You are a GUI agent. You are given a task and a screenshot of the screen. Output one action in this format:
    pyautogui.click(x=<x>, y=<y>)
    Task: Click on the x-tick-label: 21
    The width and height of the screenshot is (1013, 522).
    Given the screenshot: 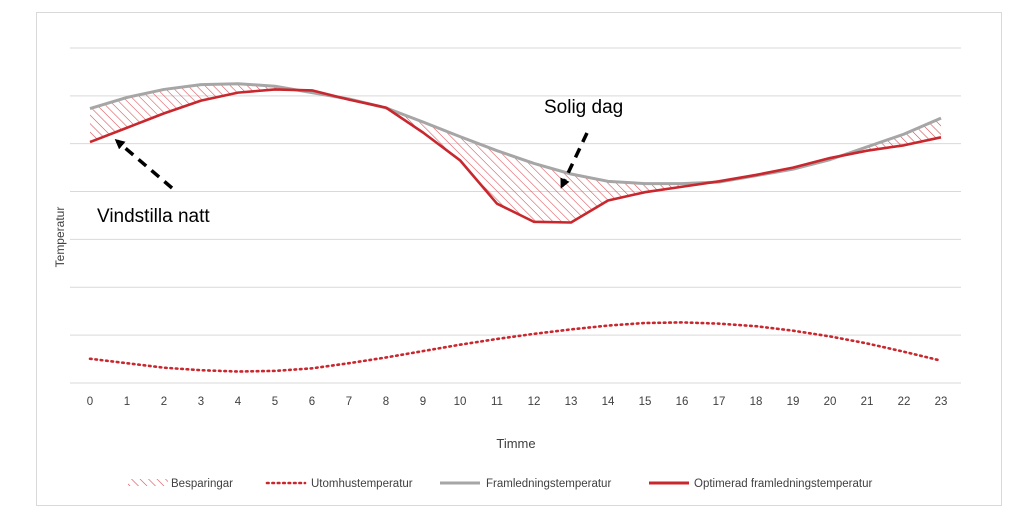 What is the action you would take?
    pyautogui.click(x=867, y=402)
    